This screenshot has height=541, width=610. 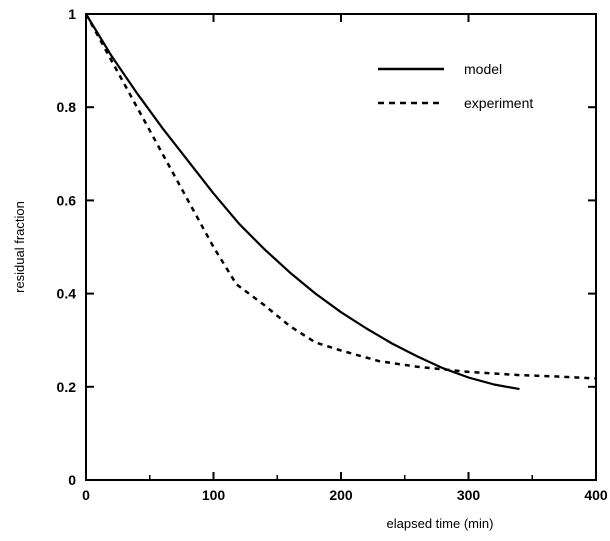 I want to click on y-tick-label: 0.8, so click(x=67, y=107).